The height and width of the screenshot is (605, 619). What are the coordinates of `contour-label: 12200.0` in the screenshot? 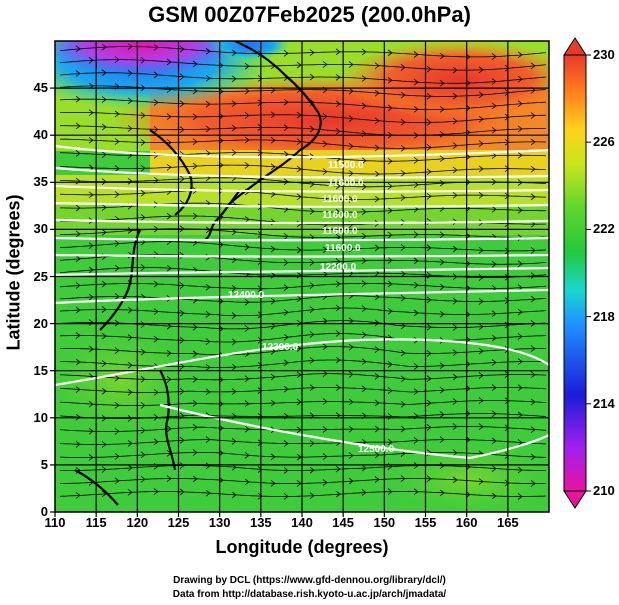 It's located at (338, 267).